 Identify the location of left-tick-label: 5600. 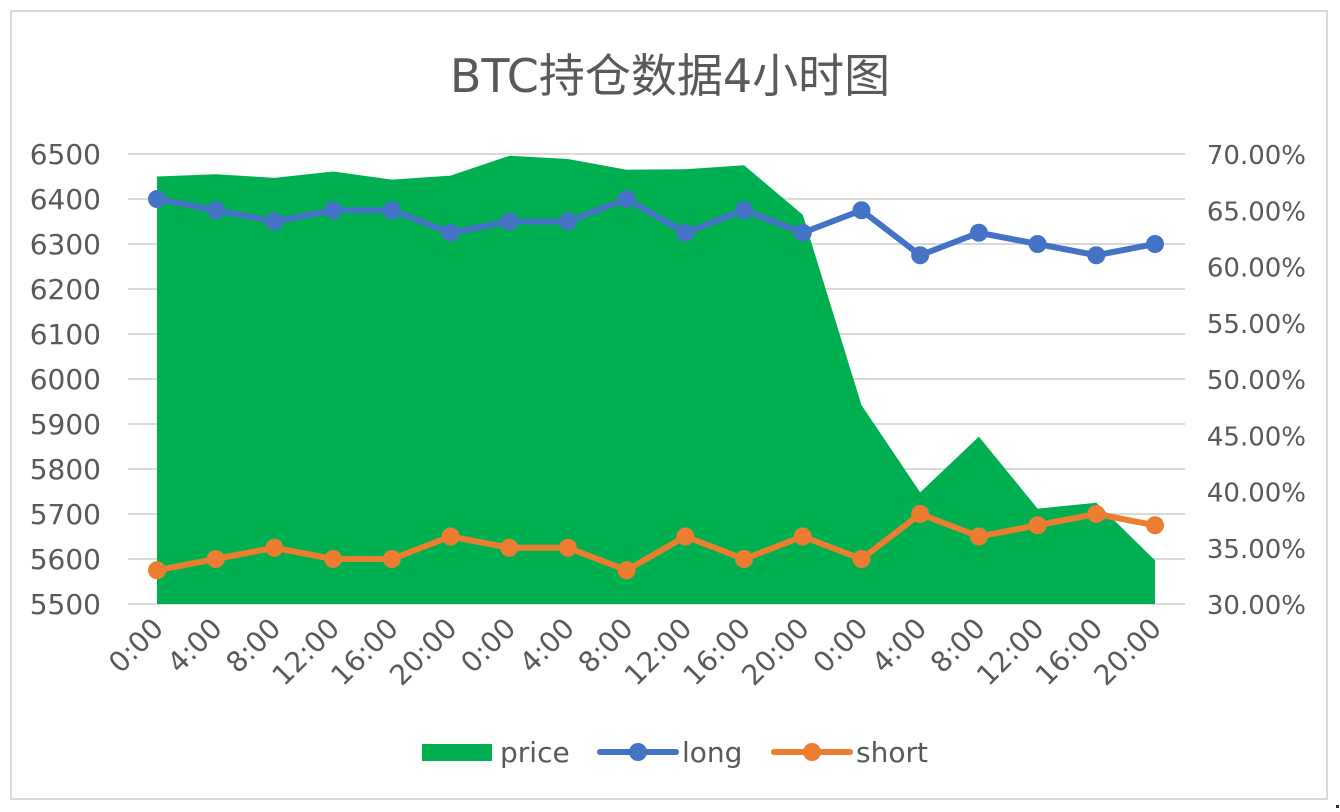
(65, 559).